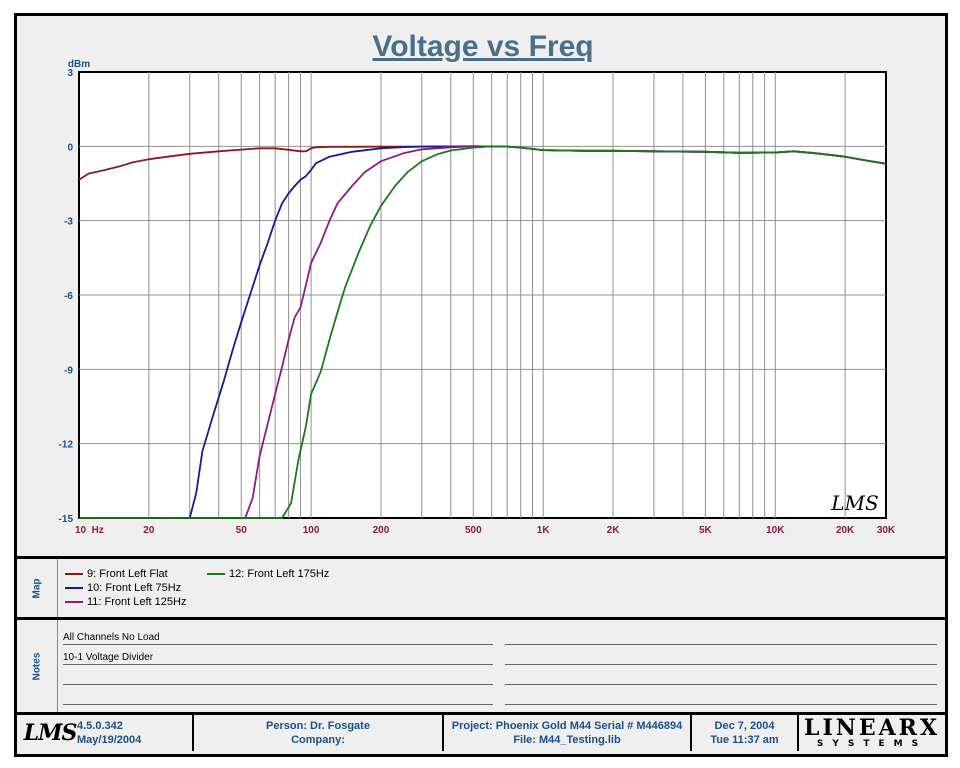  Describe the element at coordinates (111, 637) in the screenshot. I see `note-line-1: All Channels No Load` at that location.